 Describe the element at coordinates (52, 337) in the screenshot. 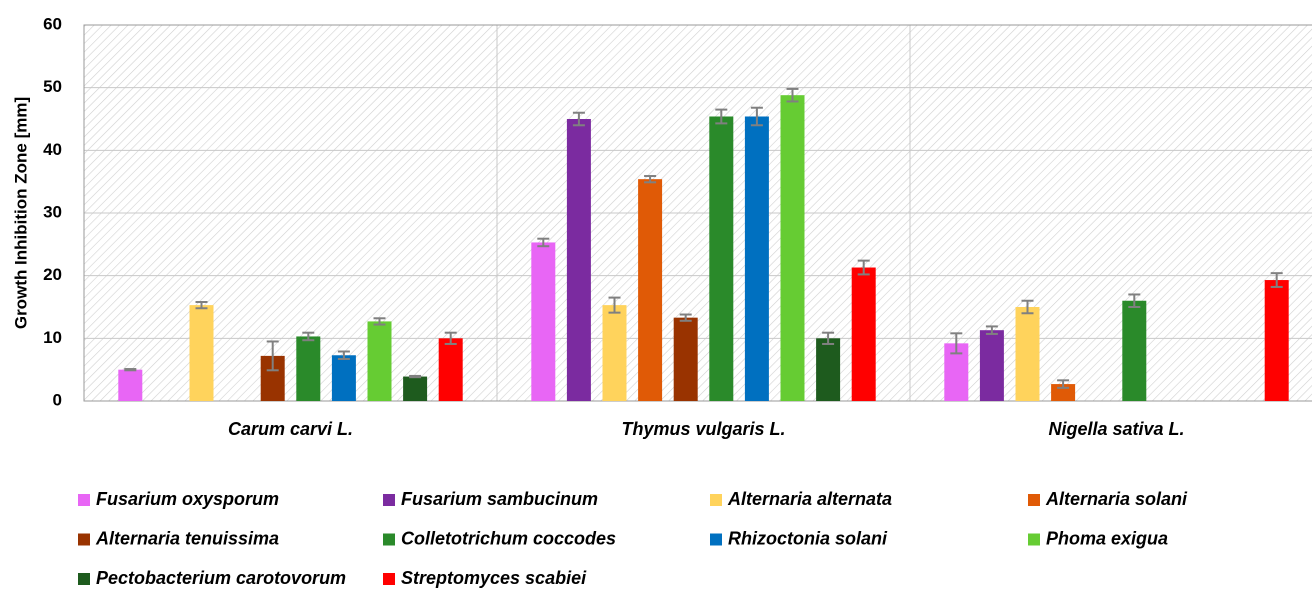

I see `y-tick-label: 10` at that location.